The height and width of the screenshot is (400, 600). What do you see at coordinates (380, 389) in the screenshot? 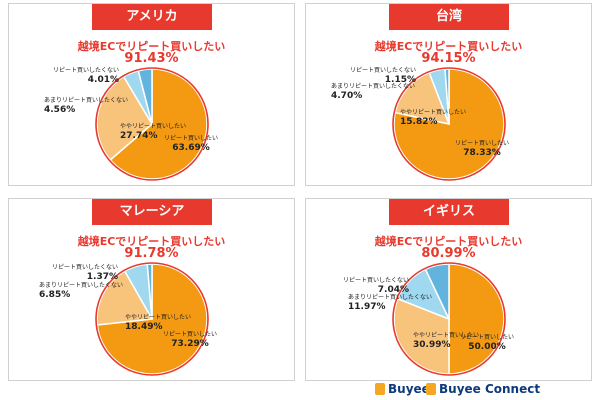
I see `buyee-logo-mark-icon` at bounding box center [380, 389].